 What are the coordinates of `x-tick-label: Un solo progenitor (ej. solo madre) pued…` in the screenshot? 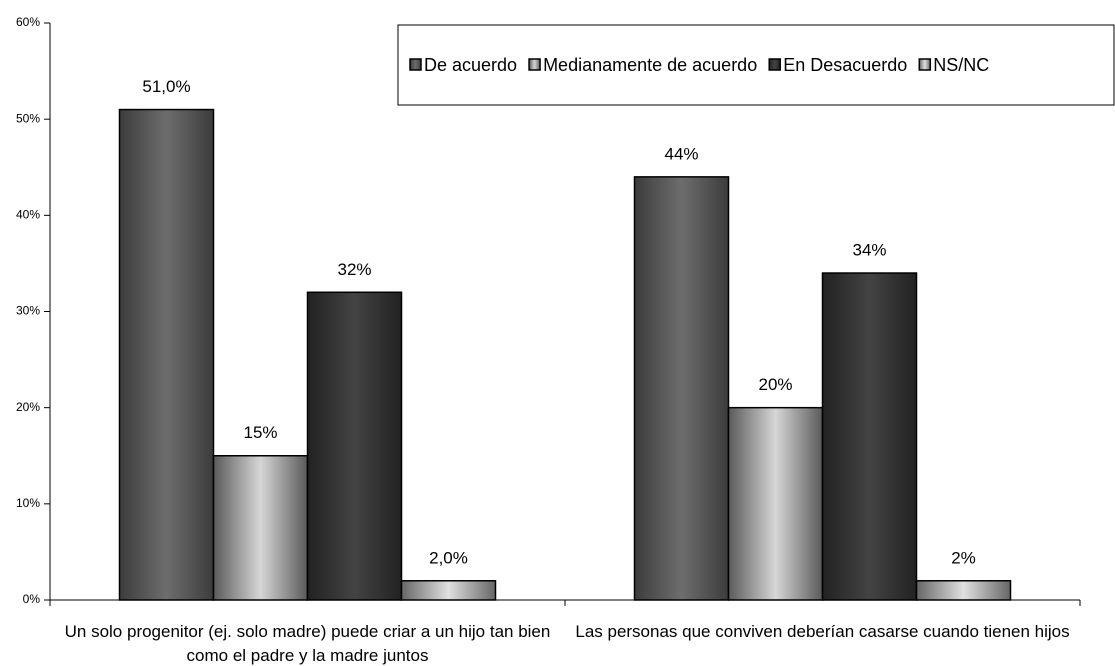 It's located at (307, 643).